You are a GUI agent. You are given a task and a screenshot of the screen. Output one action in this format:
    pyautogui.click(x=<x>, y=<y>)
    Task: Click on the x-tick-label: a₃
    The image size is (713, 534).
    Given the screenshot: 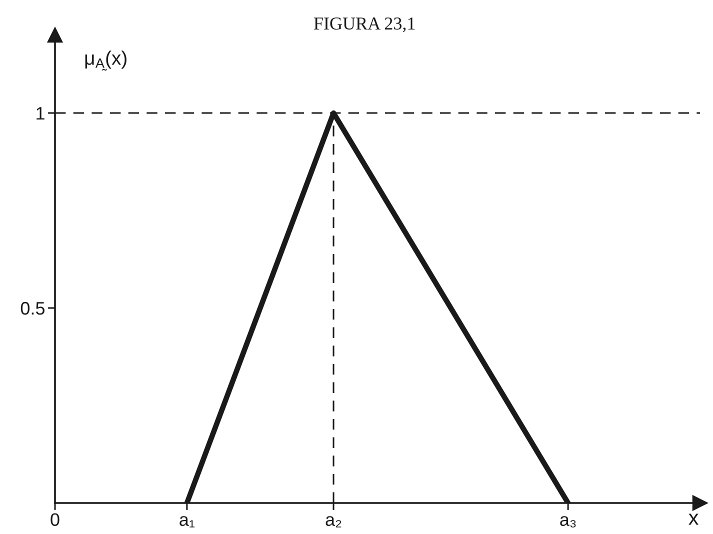 What is the action you would take?
    pyautogui.click(x=568, y=522)
    